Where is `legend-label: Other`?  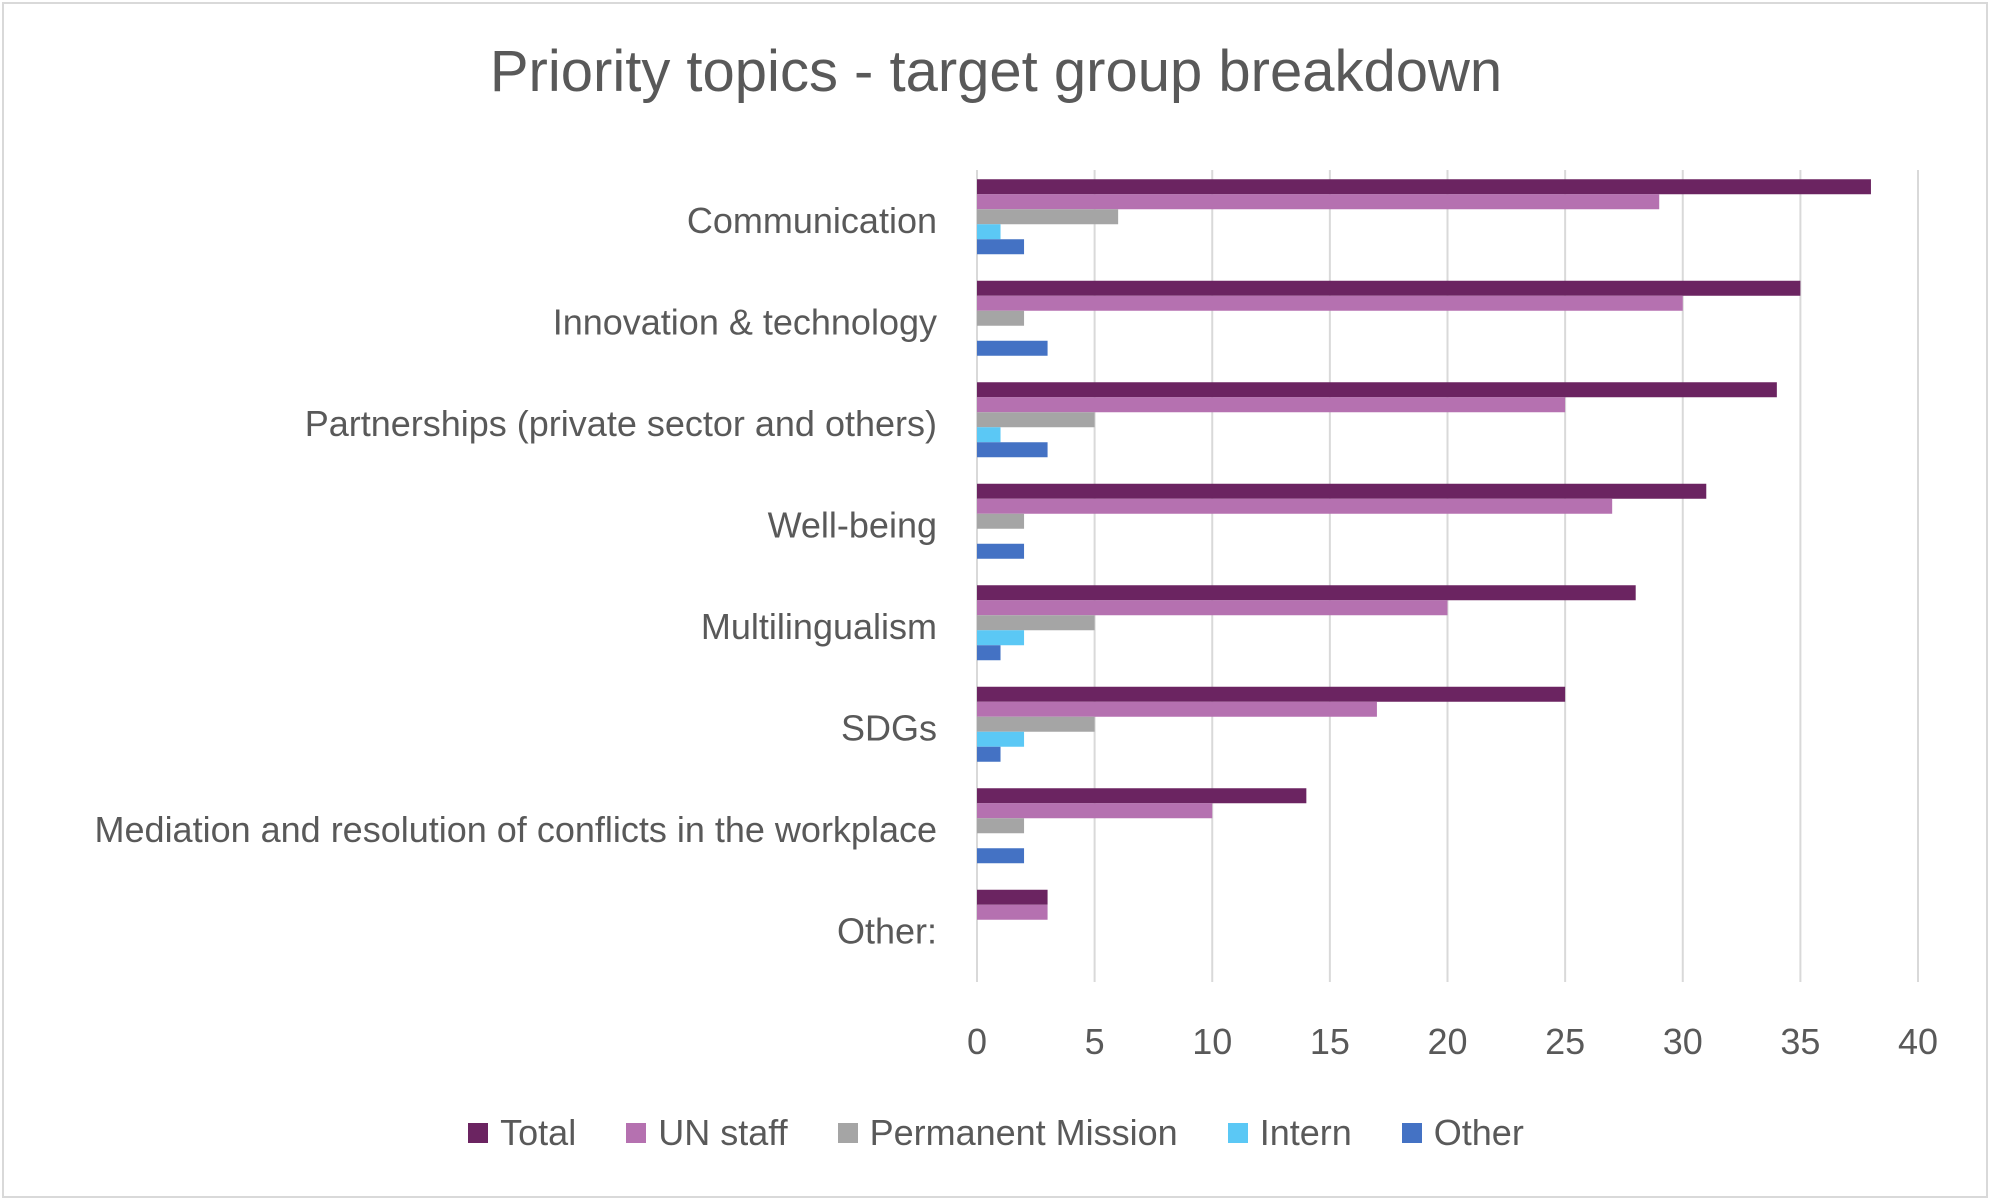 legend-label: Other is located at coordinates (1478, 1132).